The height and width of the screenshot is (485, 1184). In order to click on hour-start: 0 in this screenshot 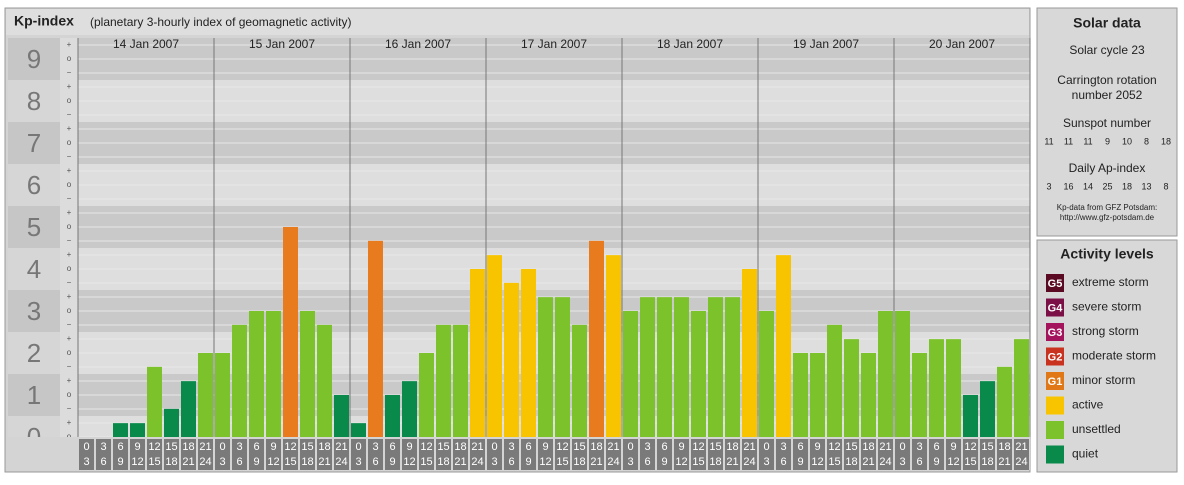, I will do `click(902, 447)`.